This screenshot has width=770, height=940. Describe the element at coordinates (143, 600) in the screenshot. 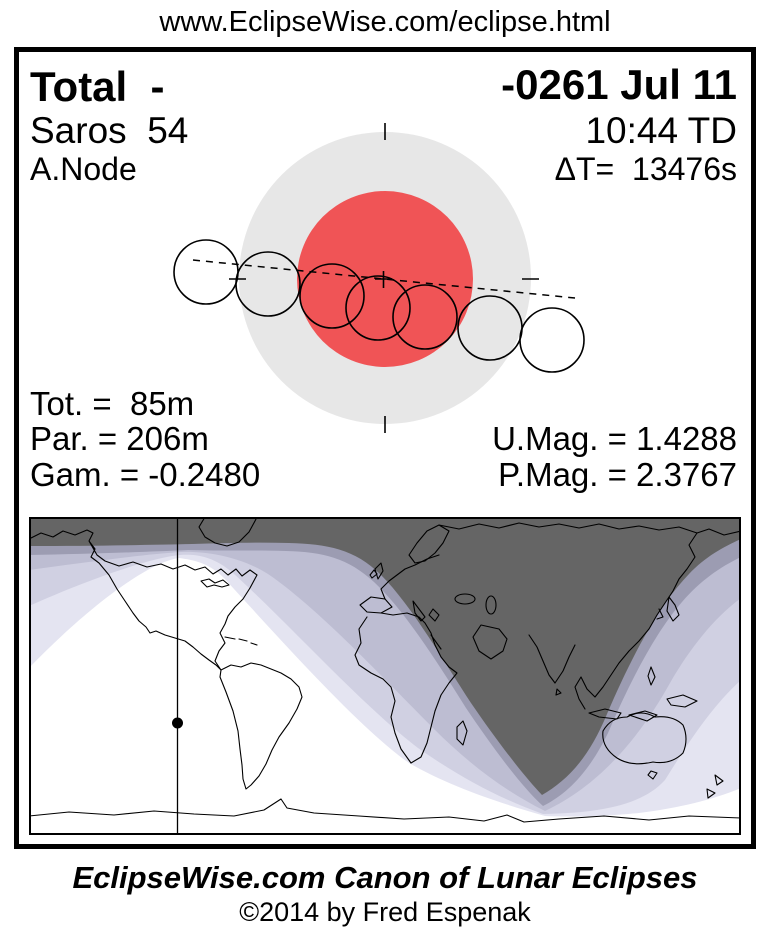

I see `coast-north-america` at that location.